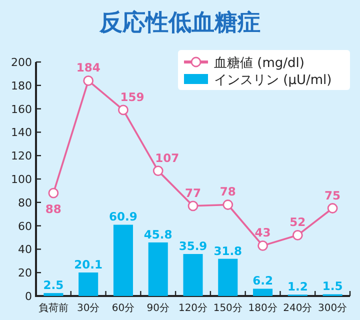  I want to click on x-tick-label: 150分, so click(227, 308).